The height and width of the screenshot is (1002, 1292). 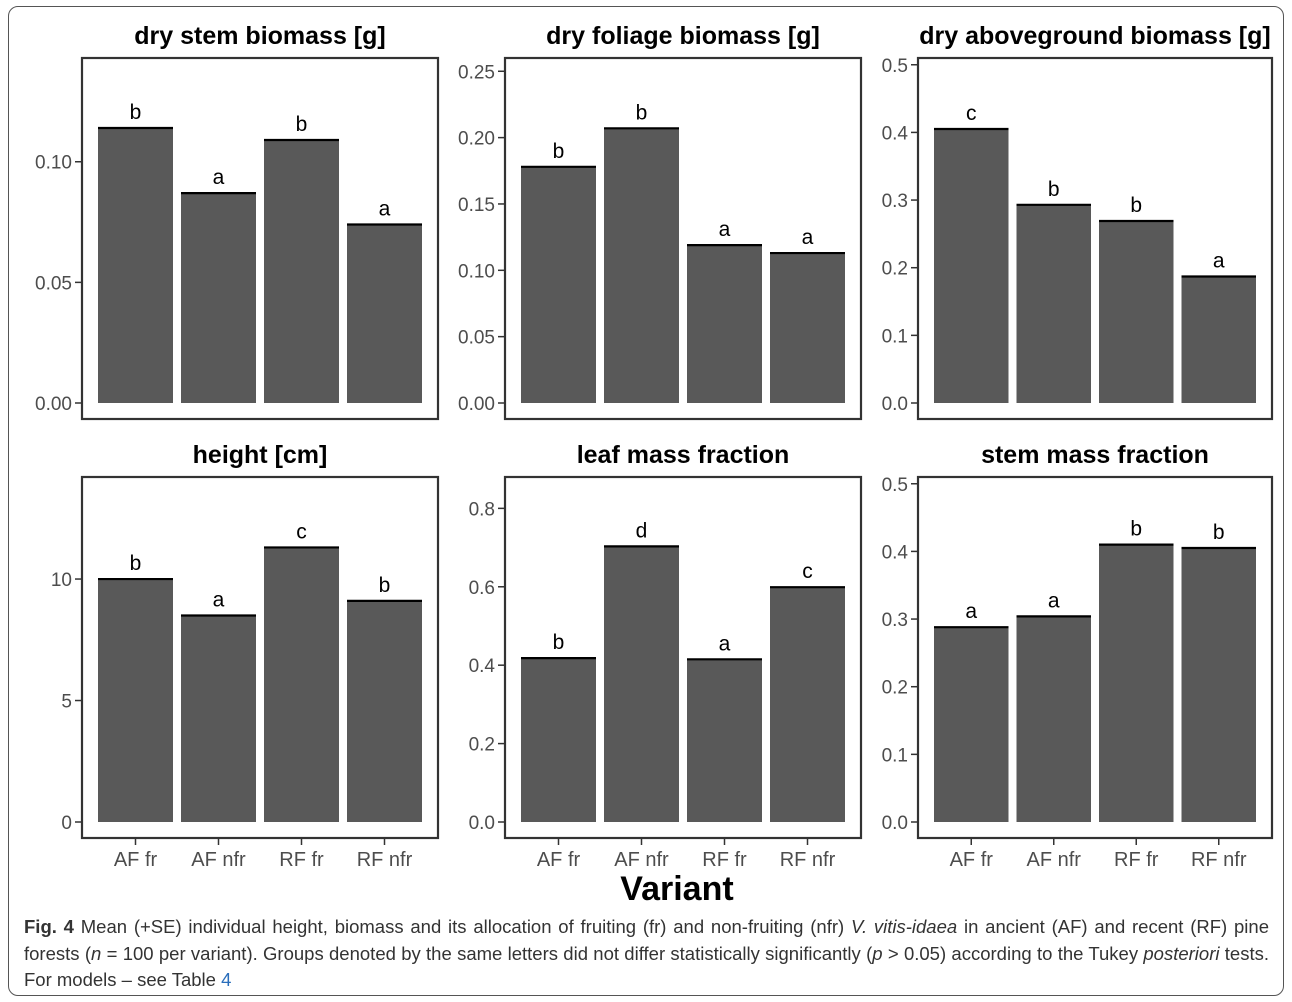 What do you see at coordinates (476, 139) in the screenshot?
I see `y-tick-label: 0.20` at bounding box center [476, 139].